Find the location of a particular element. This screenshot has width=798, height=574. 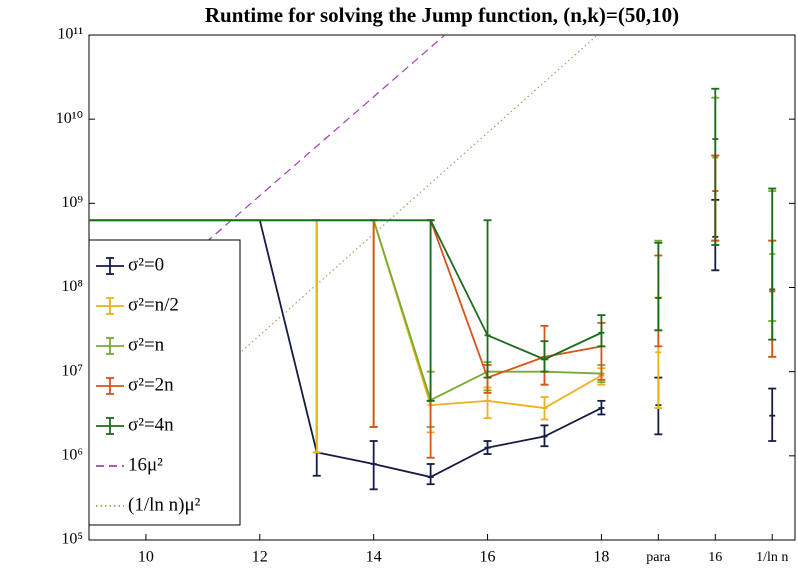

x-tick-label: 12 is located at coordinates (260, 557).